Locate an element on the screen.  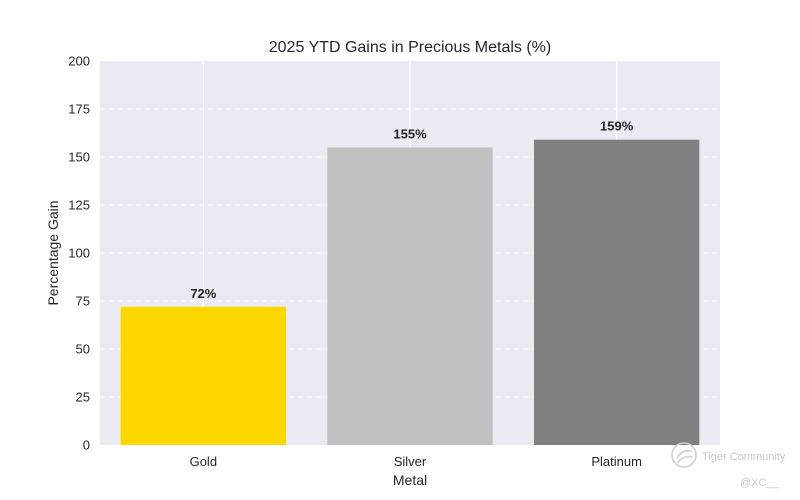
x-axis-label: Metal is located at coordinates (410, 480).